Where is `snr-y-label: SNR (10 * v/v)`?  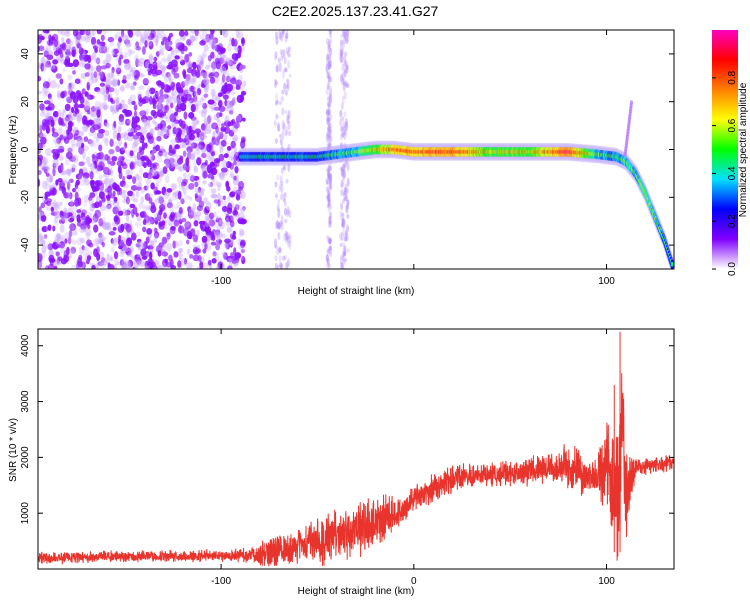 snr-y-label: SNR (10 * v/v) is located at coordinates (13, 450).